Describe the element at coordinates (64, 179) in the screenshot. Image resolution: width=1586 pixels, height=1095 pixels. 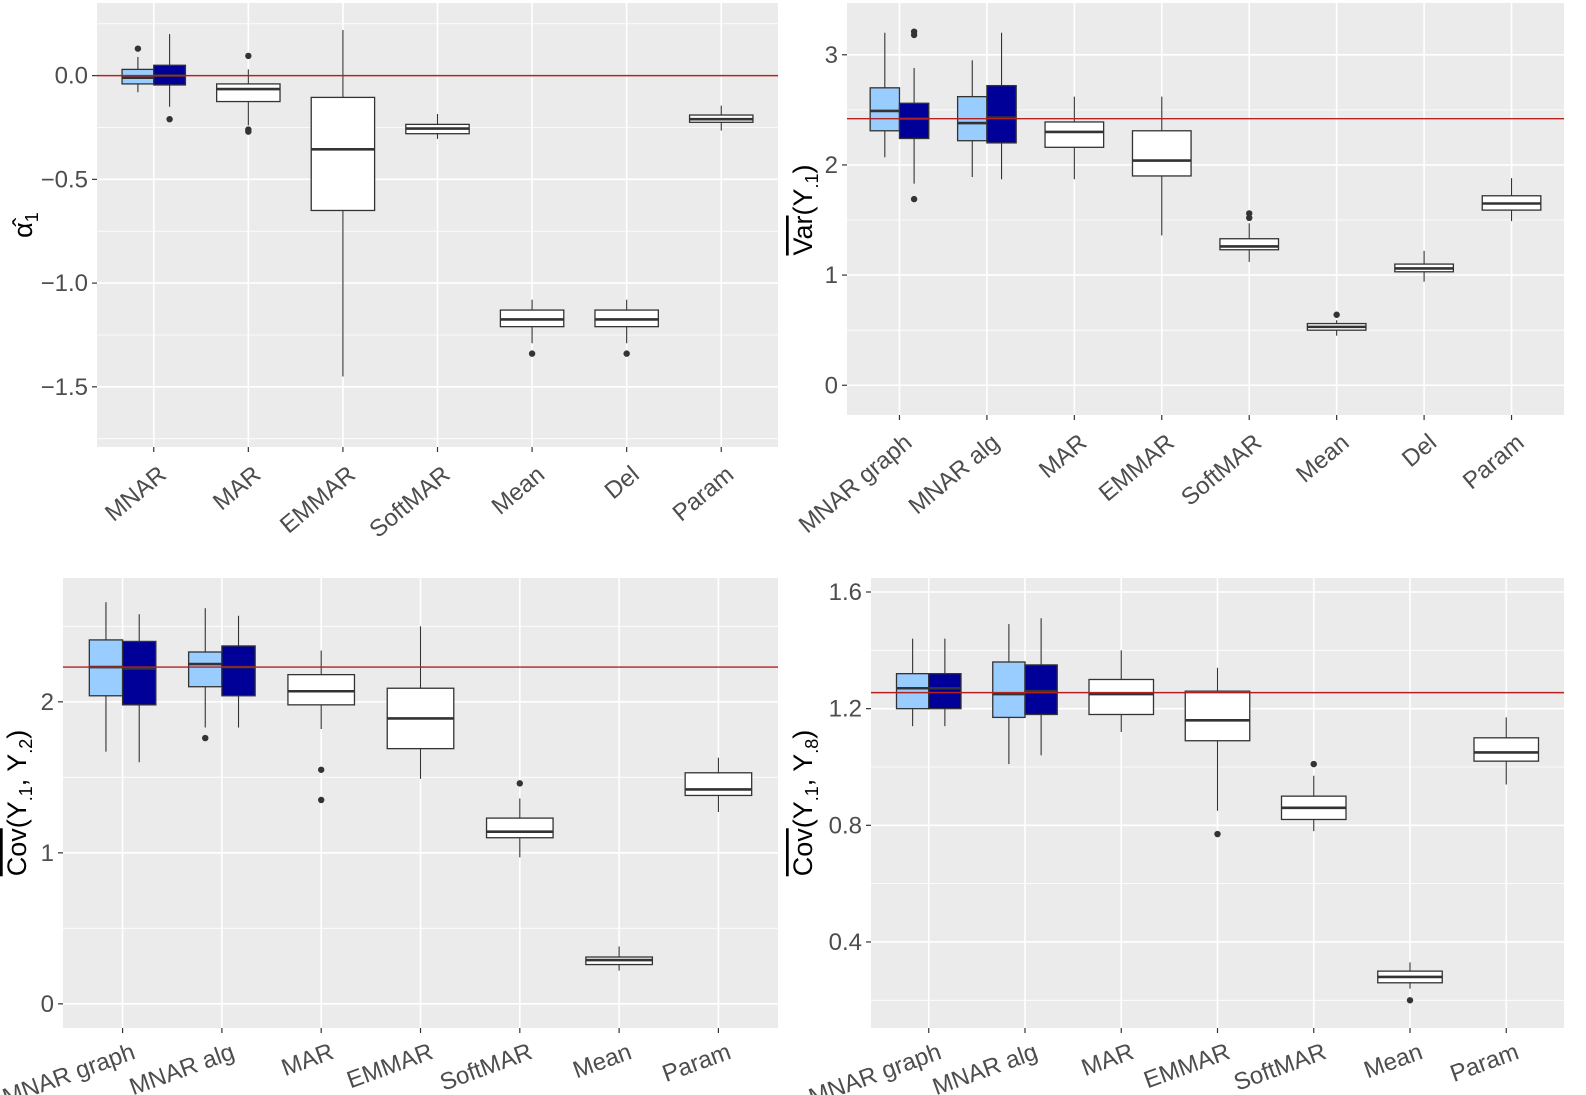
I see `y-tick-label: −0.5` at that location.